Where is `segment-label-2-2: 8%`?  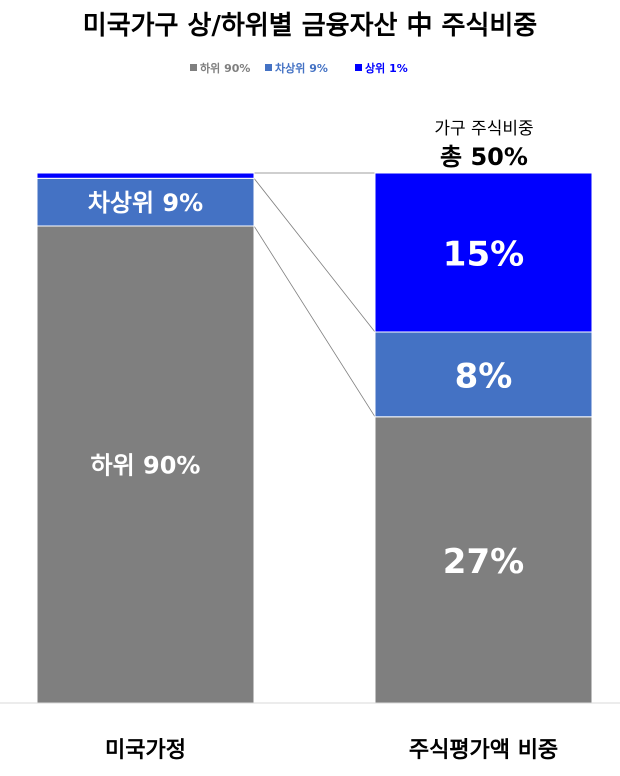 segment-label-2-2: 8% is located at coordinates (484, 376).